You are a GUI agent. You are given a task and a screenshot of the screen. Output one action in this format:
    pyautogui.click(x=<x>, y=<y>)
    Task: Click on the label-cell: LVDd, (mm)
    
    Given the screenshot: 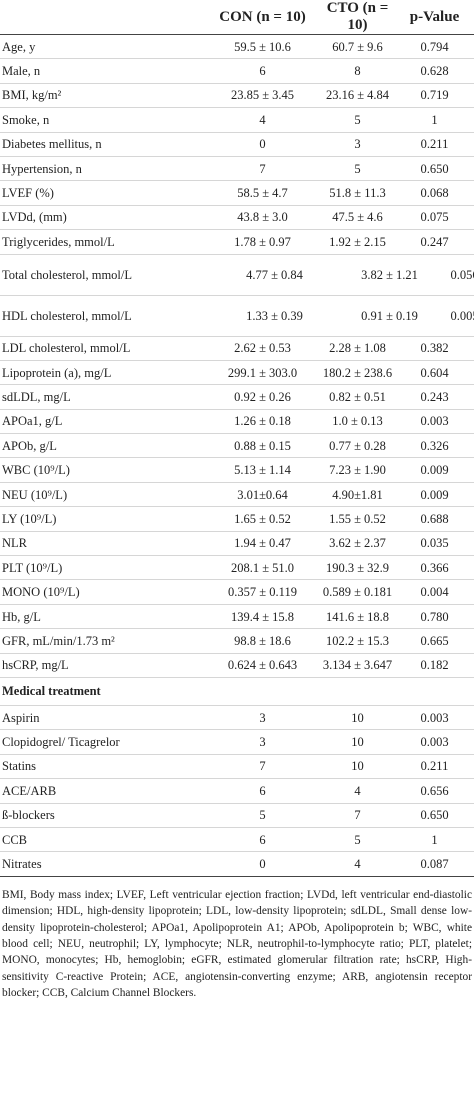 What is the action you would take?
    pyautogui.click(x=102, y=218)
    